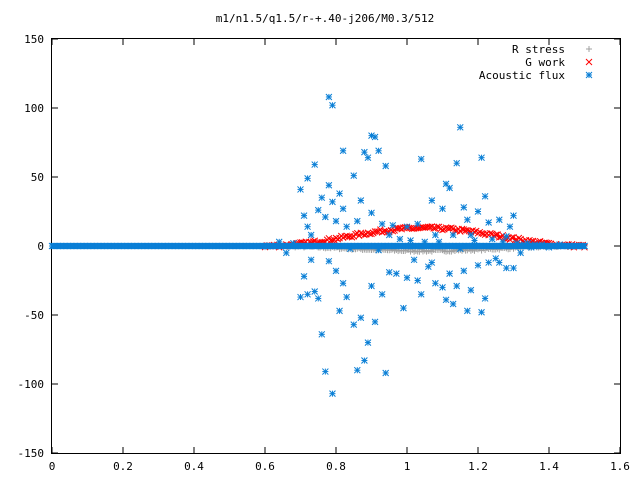 This screenshot has width=640, height=485. I want to click on x-tick-label: 0.6, so click(265, 466).